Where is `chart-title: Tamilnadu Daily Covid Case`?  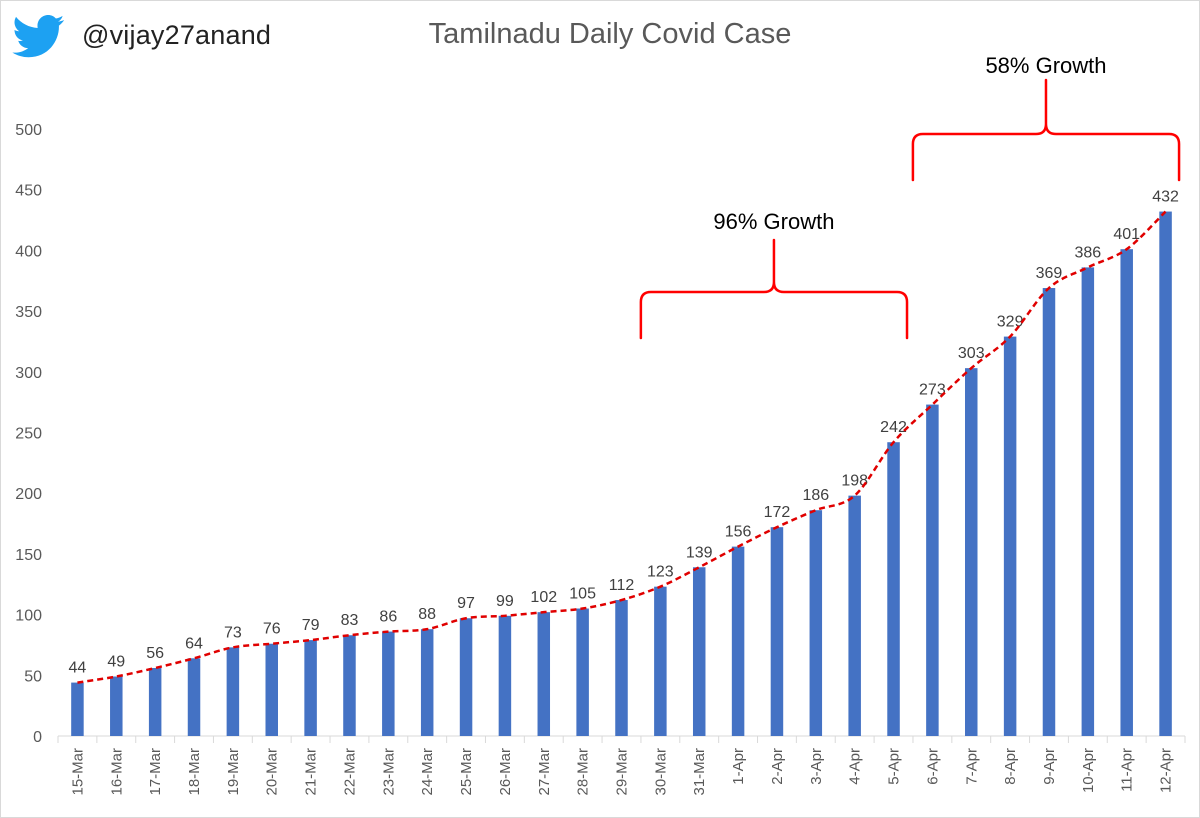
chart-title: Tamilnadu Daily Covid Case is located at coordinates (610, 34).